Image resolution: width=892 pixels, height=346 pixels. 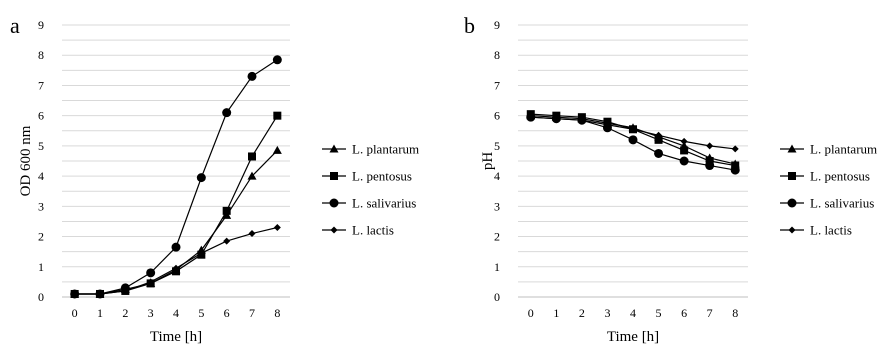 What do you see at coordinates (125, 313) in the screenshot?
I see `x-tick-label: 2` at bounding box center [125, 313].